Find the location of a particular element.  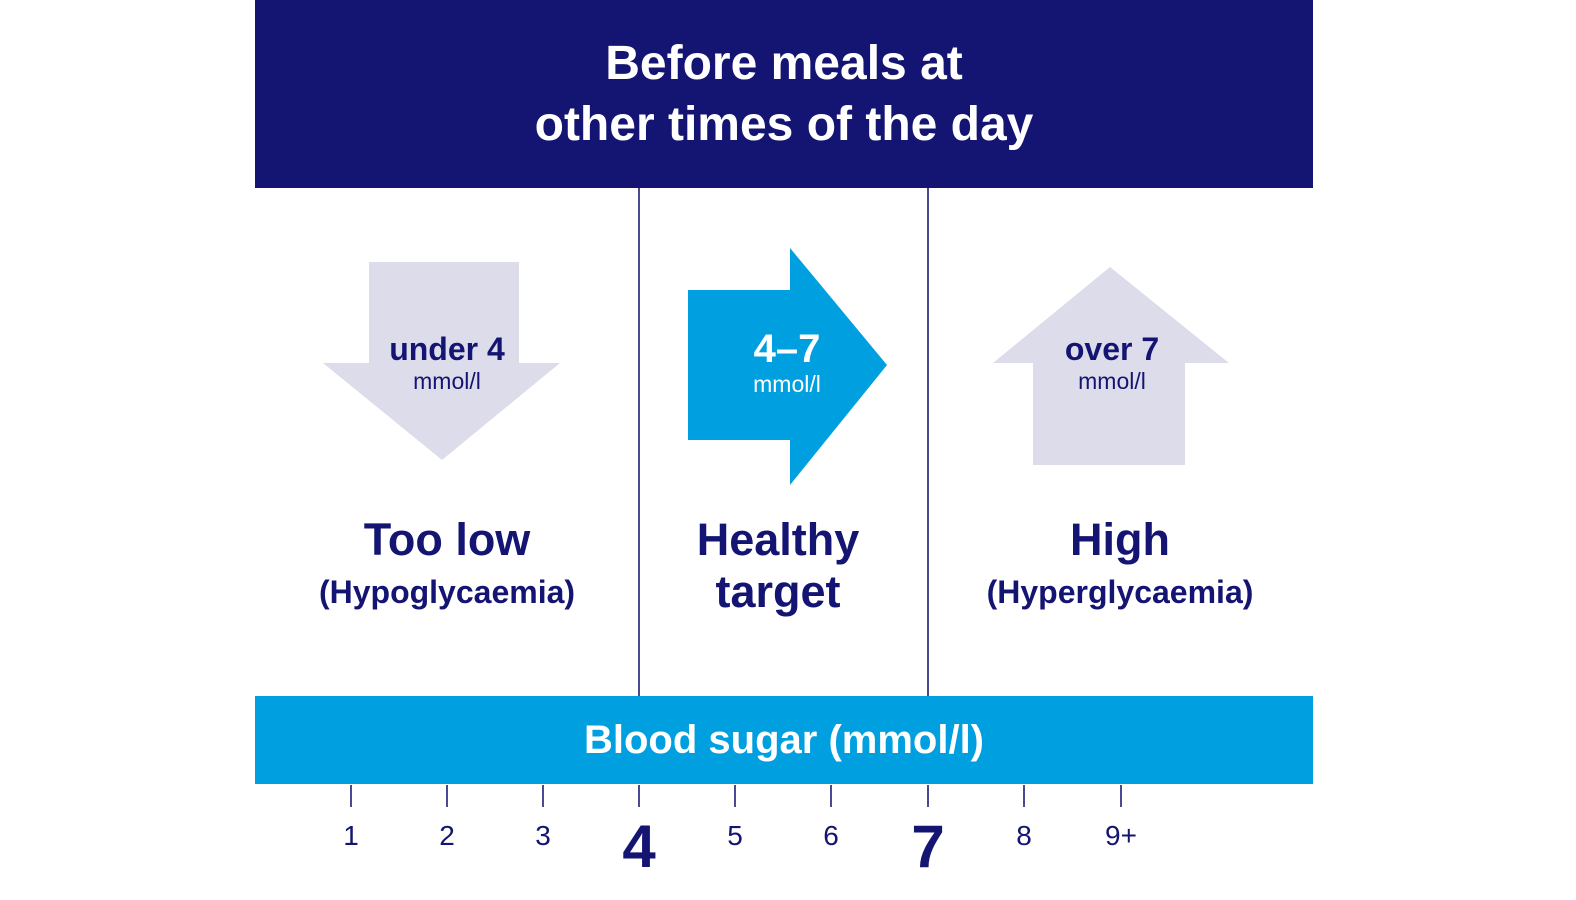

category-healthy-target: Healthy target is located at coordinates (778, 566).